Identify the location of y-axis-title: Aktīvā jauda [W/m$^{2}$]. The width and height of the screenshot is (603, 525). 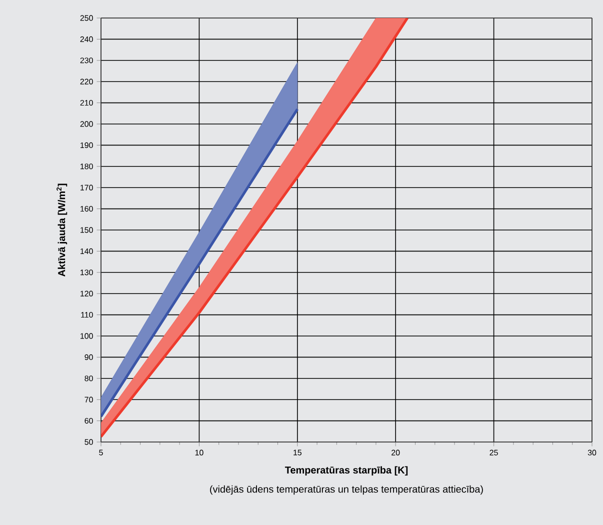
(62, 230).